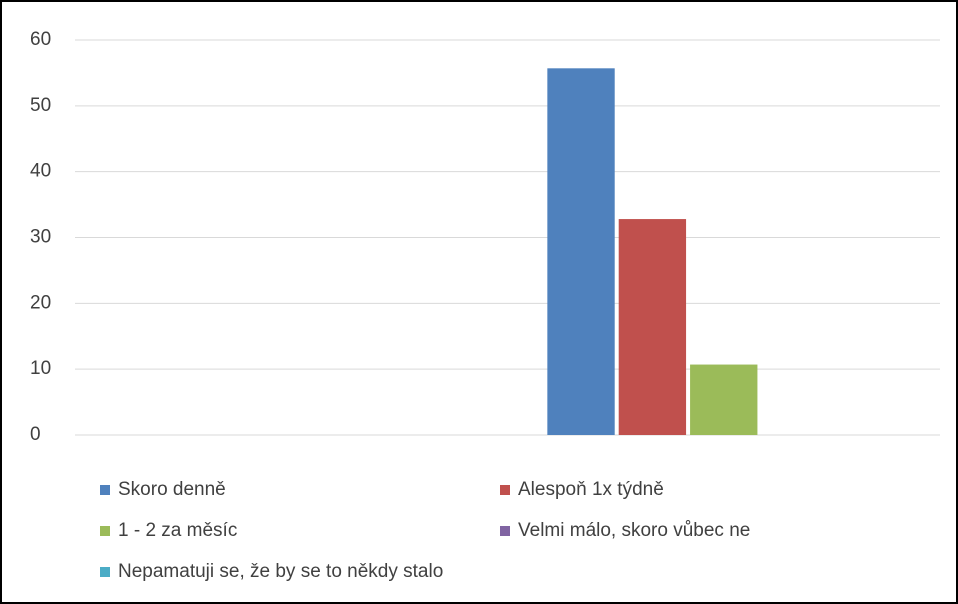  What do you see at coordinates (40, 237) in the screenshot?
I see `y-tick-label: 30` at bounding box center [40, 237].